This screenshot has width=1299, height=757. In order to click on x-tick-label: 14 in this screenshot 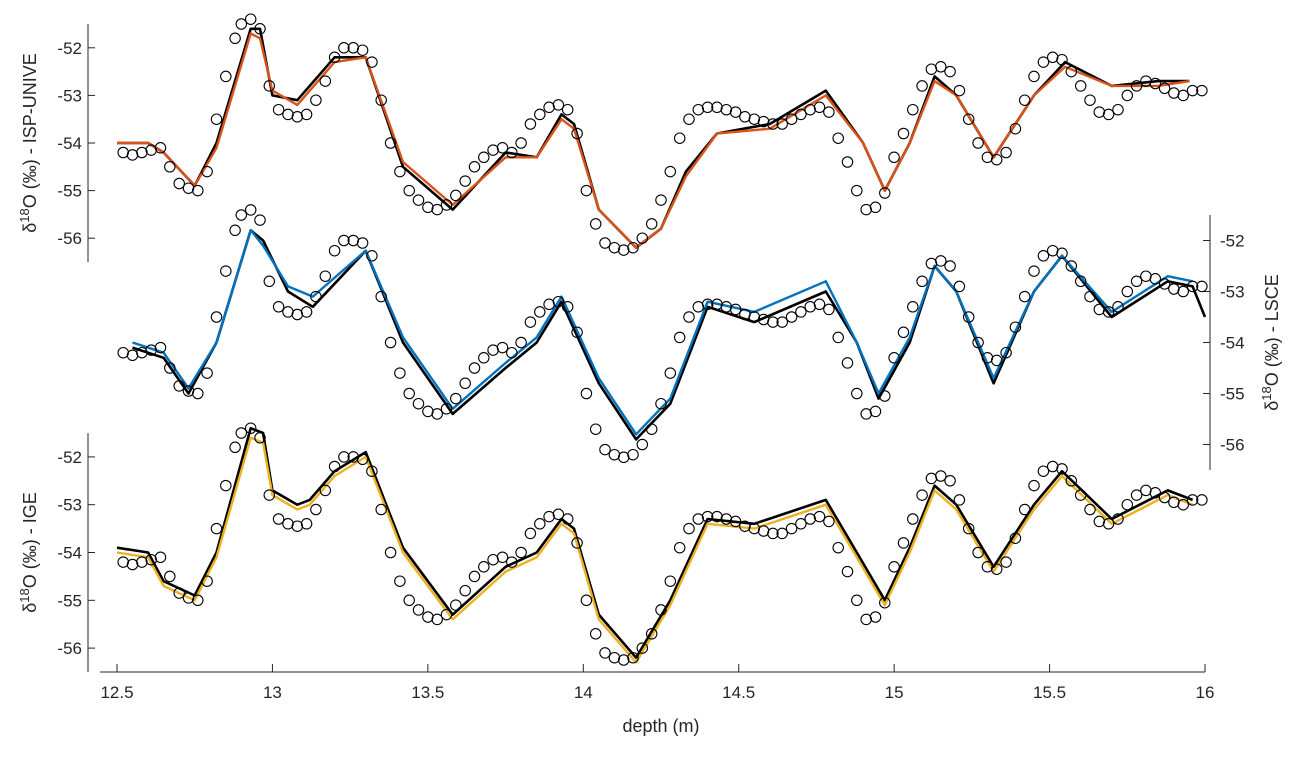, I will do `click(583, 692)`.